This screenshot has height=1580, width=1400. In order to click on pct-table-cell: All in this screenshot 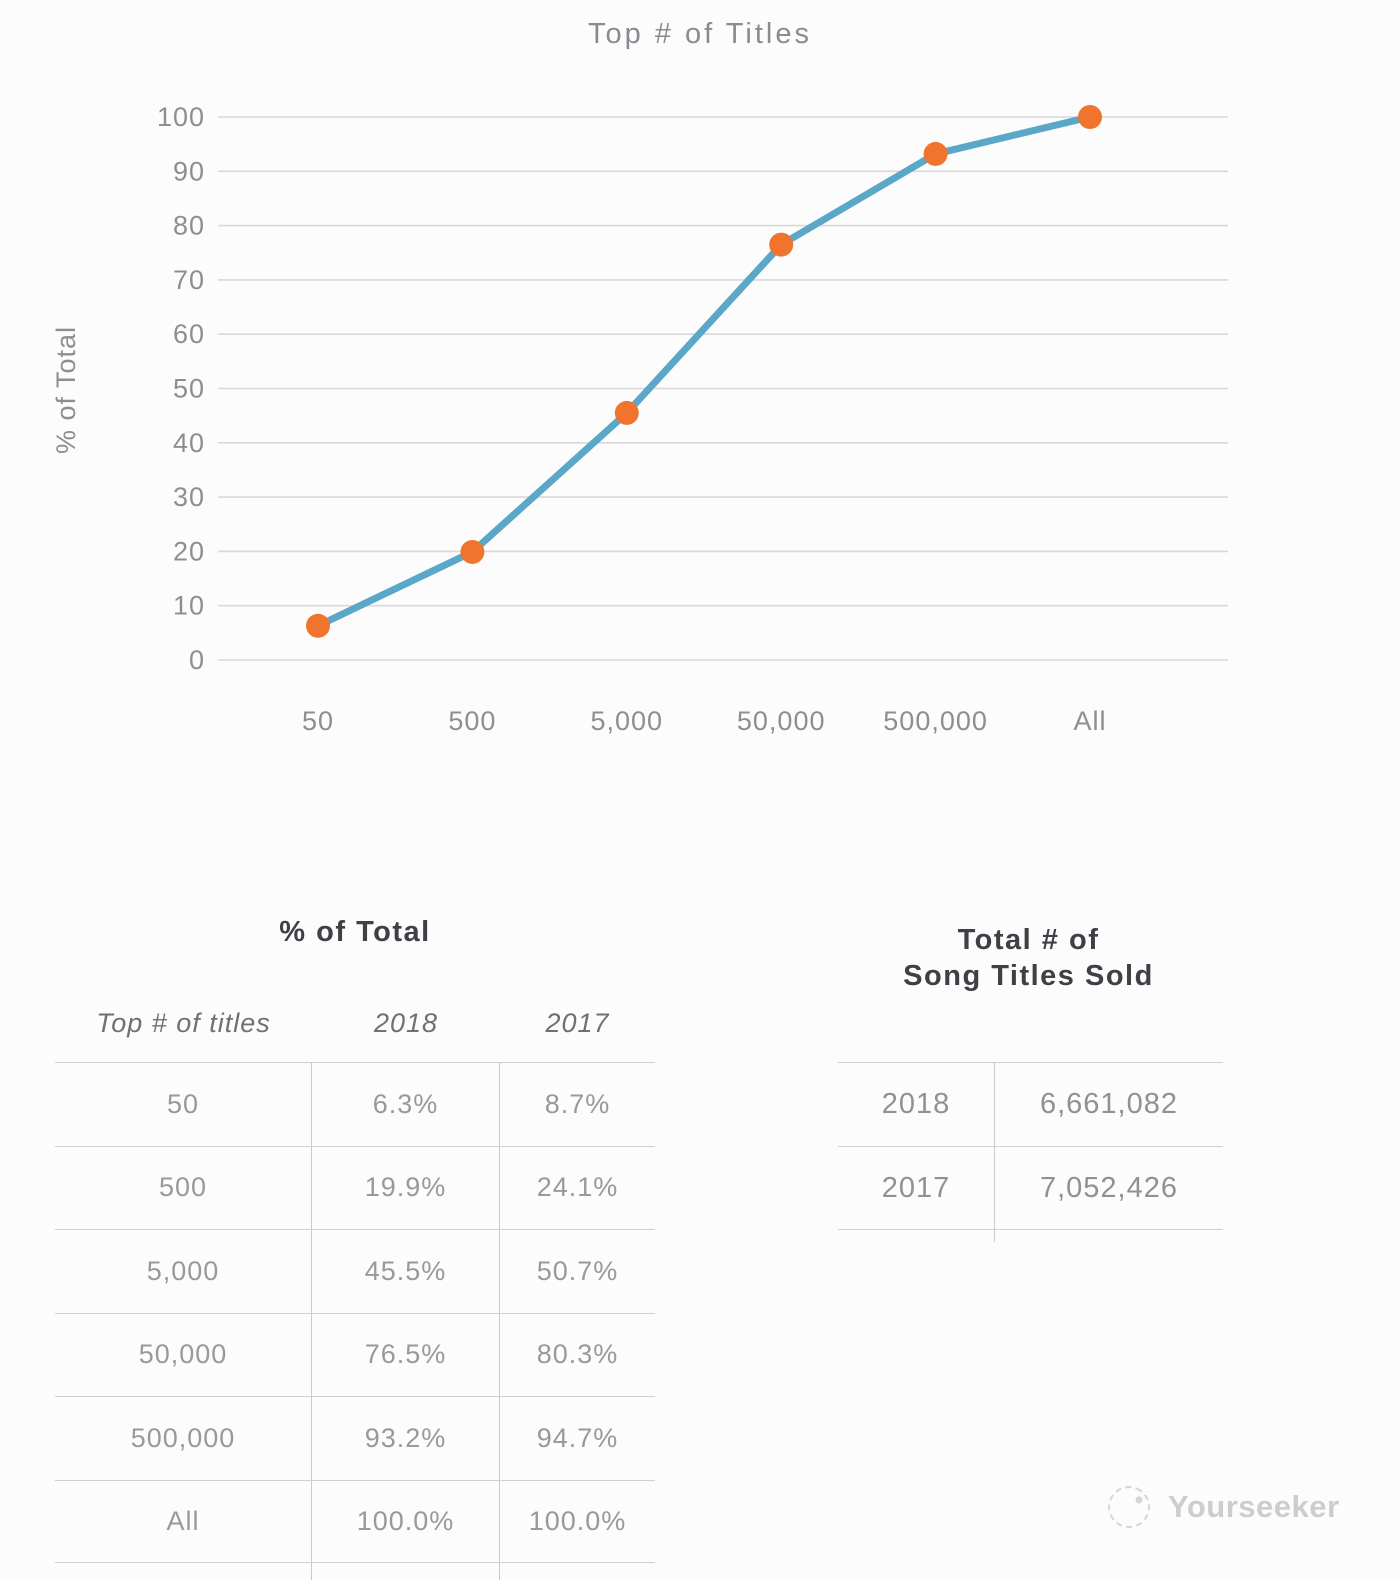, I will do `click(183, 1521)`.